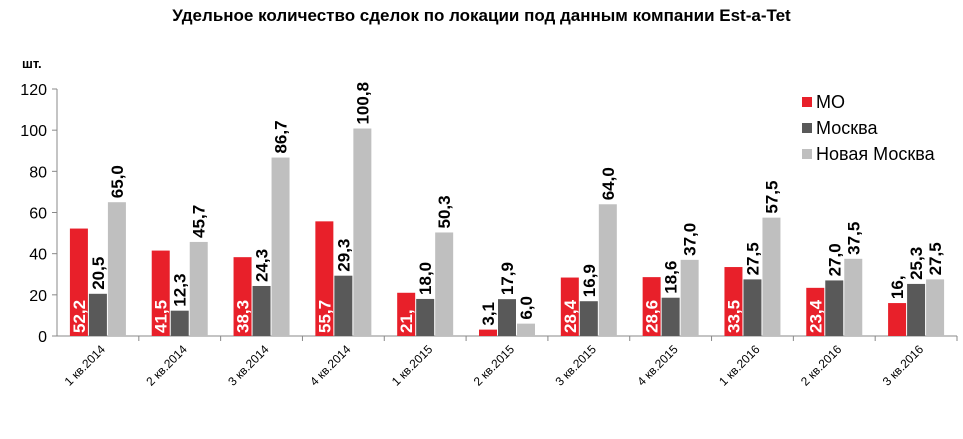 The width and height of the screenshot is (963, 439). What do you see at coordinates (507, 278) in the screenshot?
I see `bar-value-label: 17,9` at bounding box center [507, 278].